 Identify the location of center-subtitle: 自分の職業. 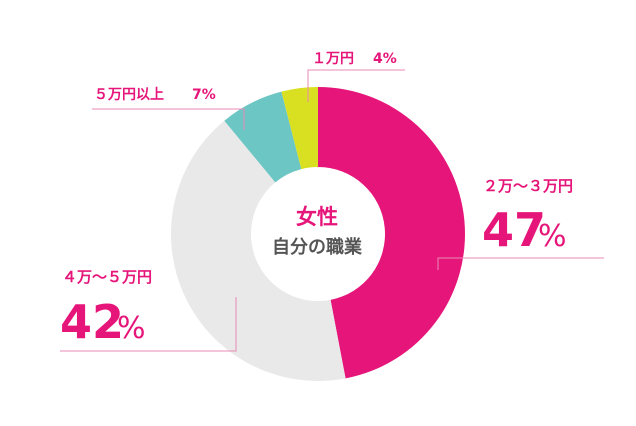
(317, 247).